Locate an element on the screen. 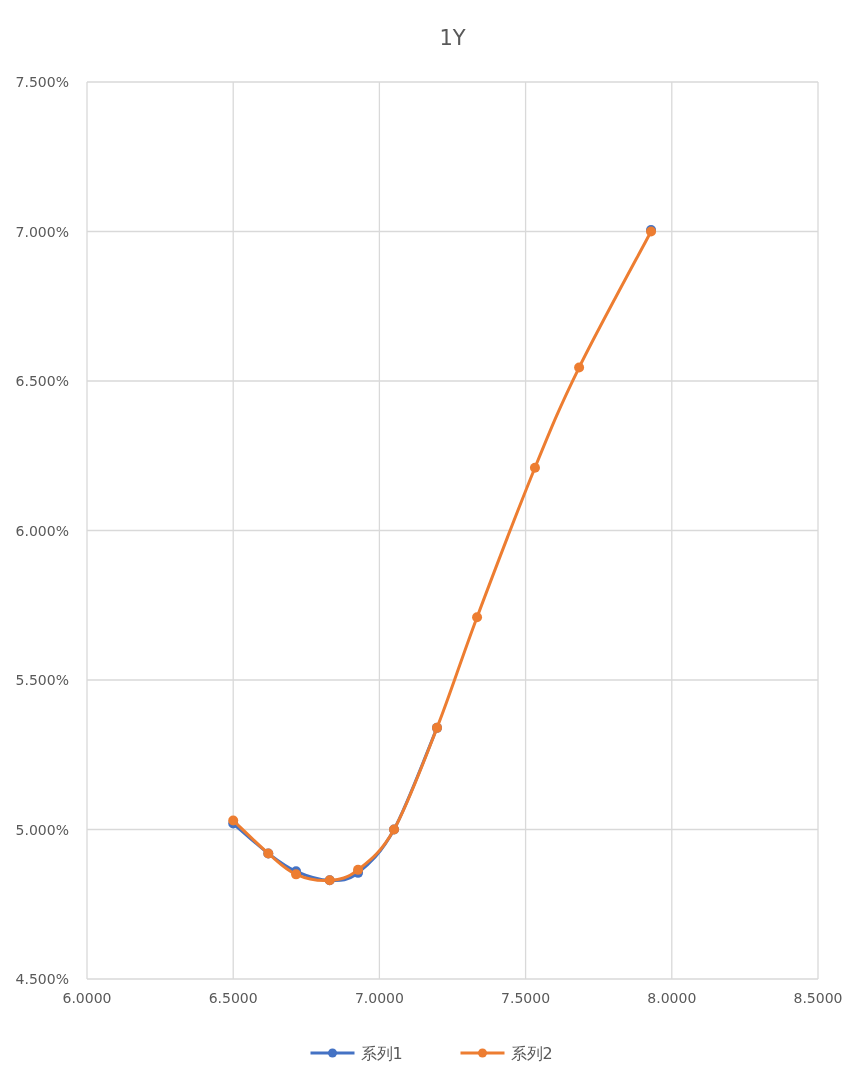  y-tick-label: 5.000% is located at coordinates (42, 829).